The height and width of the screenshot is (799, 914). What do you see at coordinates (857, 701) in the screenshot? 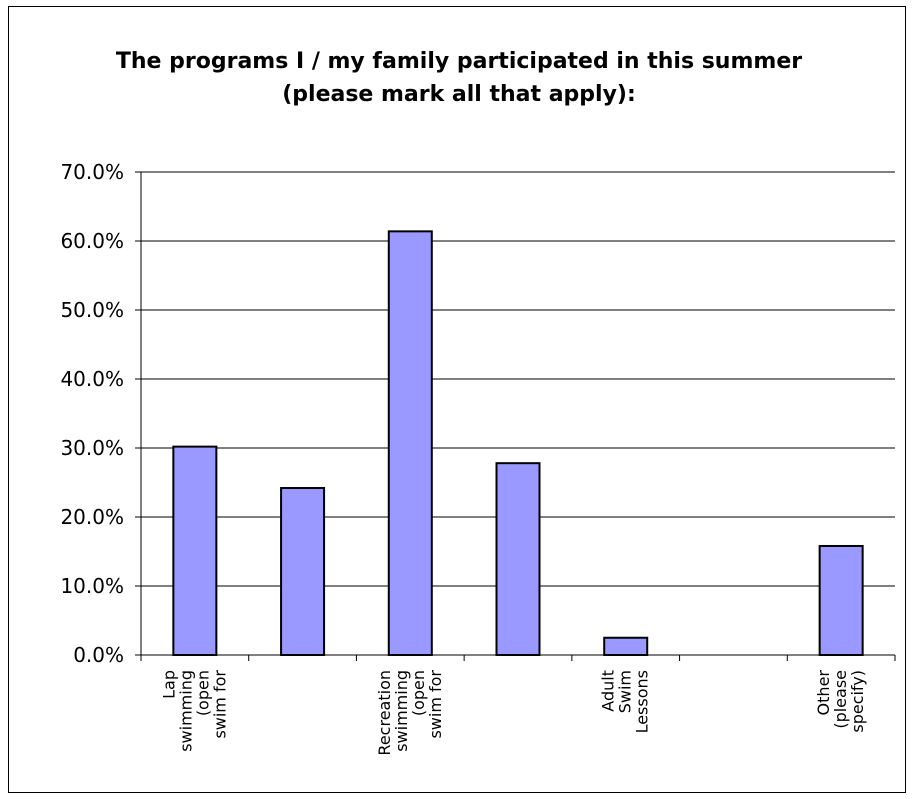
I see `x-category-label: specify)` at bounding box center [857, 701].